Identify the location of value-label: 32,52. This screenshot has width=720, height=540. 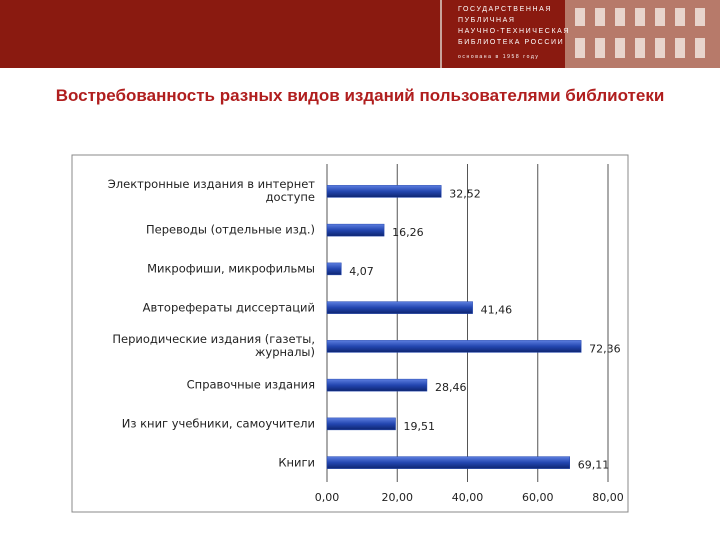
(465, 193).